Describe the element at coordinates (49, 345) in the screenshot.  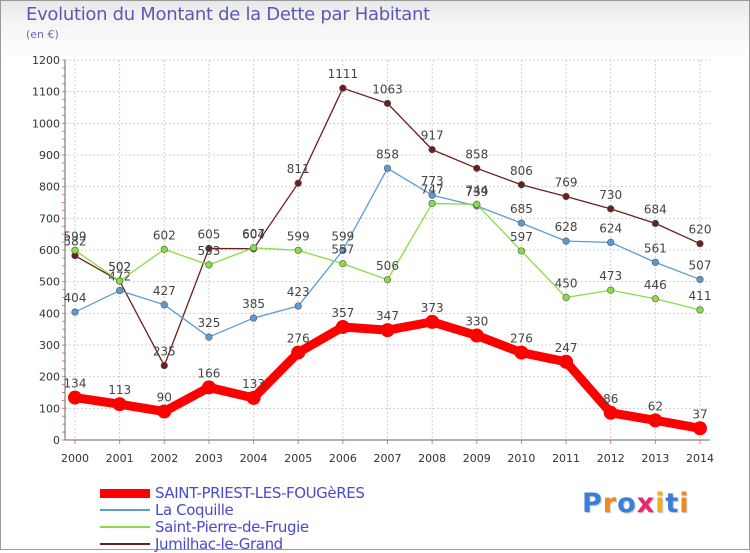
I see `y-tick-label: 300` at that location.